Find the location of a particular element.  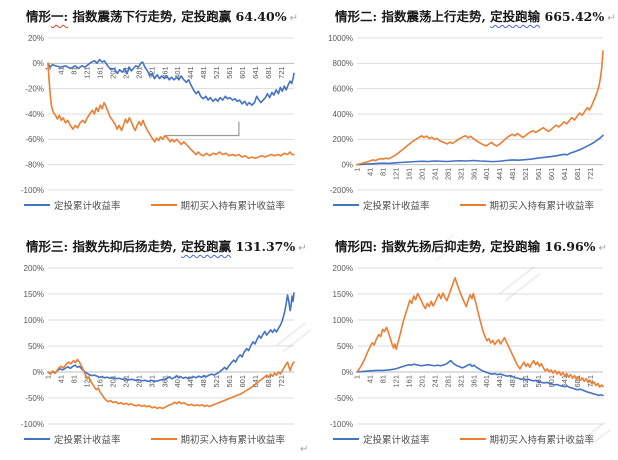

title-segment: 指数震荡下行走势, 定投跑赢 64.40% is located at coordinates (177, 16).